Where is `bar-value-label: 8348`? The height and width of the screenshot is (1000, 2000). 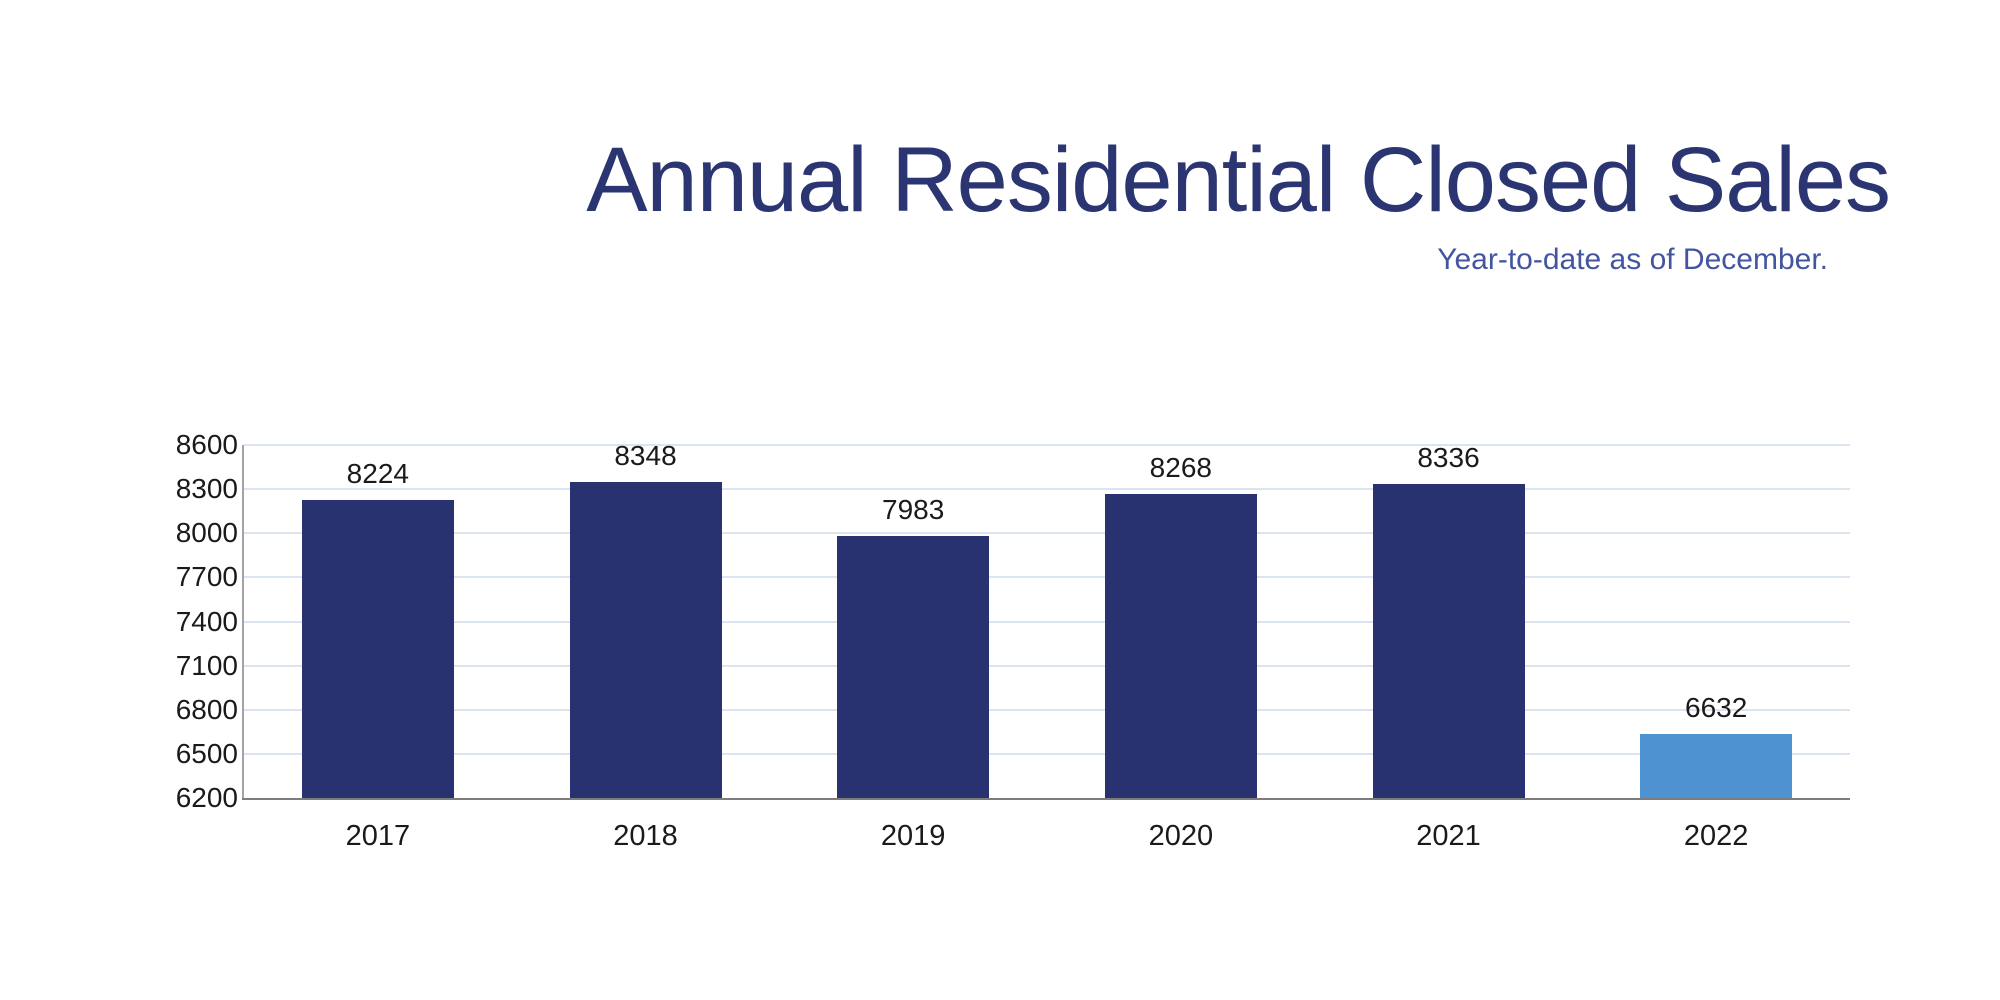
bar-value-label: 8348 is located at coordinates (645, 456).